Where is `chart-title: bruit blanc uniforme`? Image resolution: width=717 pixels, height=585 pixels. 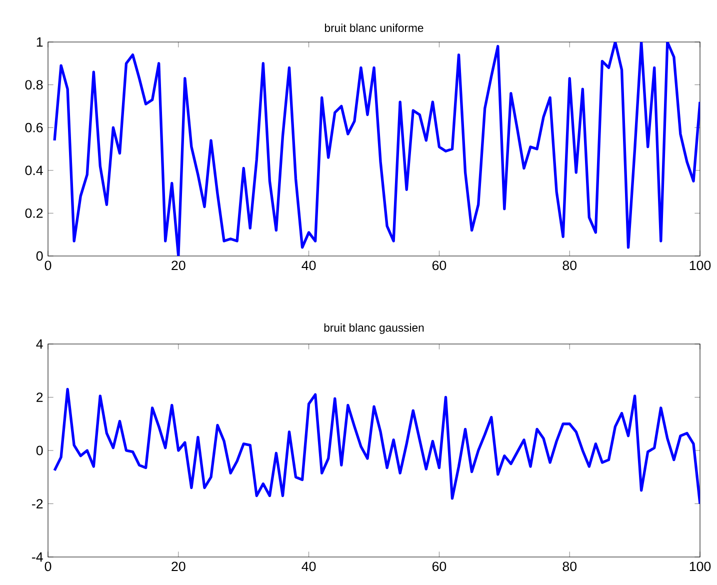 chart-title: bruit blanc uniforme is located at coordinates (374, 28).